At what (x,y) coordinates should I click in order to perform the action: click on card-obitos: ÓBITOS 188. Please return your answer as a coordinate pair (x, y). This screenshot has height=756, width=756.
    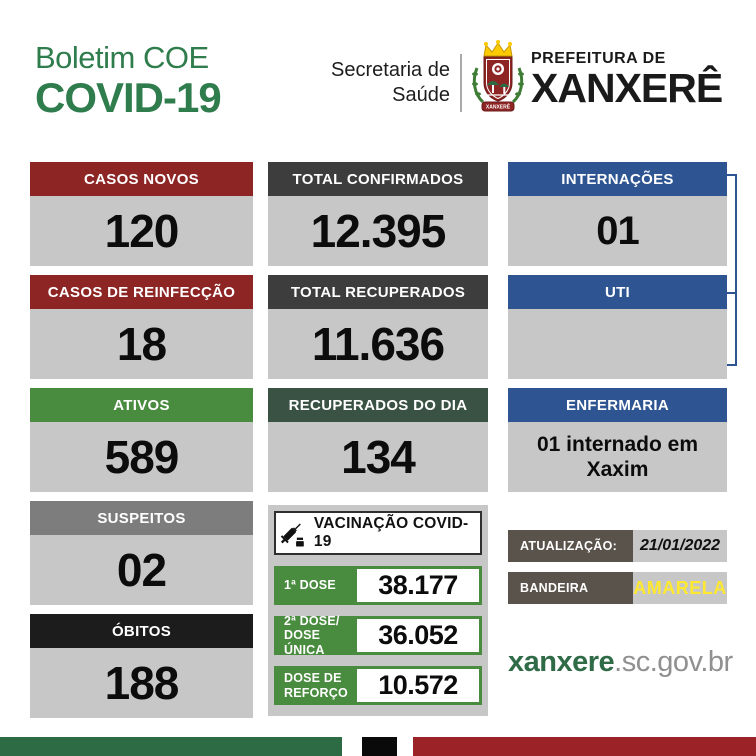
    Looking at the image, I should click on (141, 666).